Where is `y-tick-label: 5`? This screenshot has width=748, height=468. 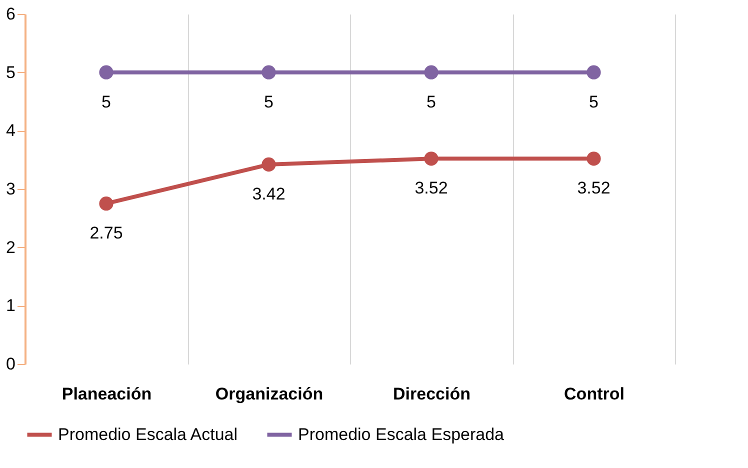 y-tick-label: 5 is located at coordinates (11, 72).